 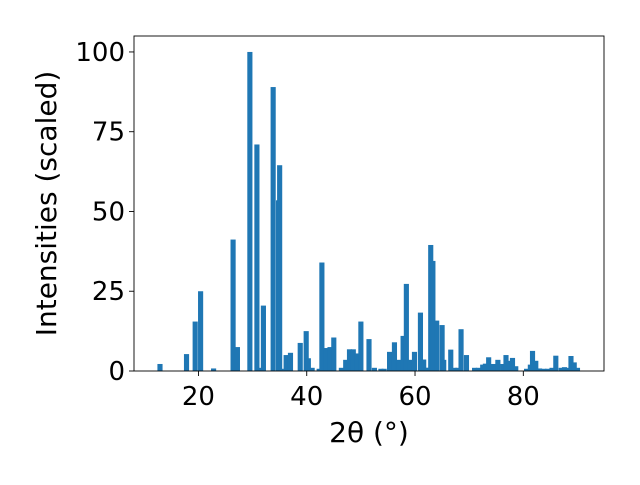 What do you see at coordinates (46, 204) in the screenshot?
I see `y-axis-label: Intensities (scaled)` at bounding box center [46, 204].